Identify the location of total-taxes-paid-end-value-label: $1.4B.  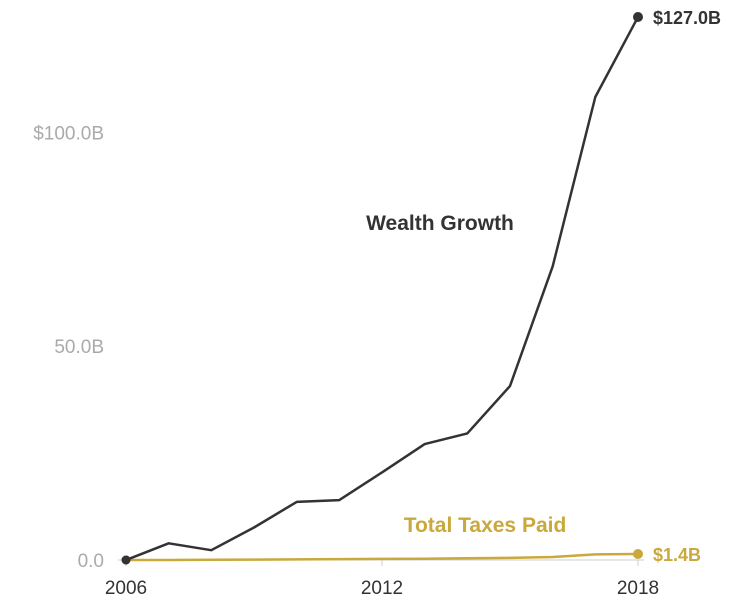
(677, 555).